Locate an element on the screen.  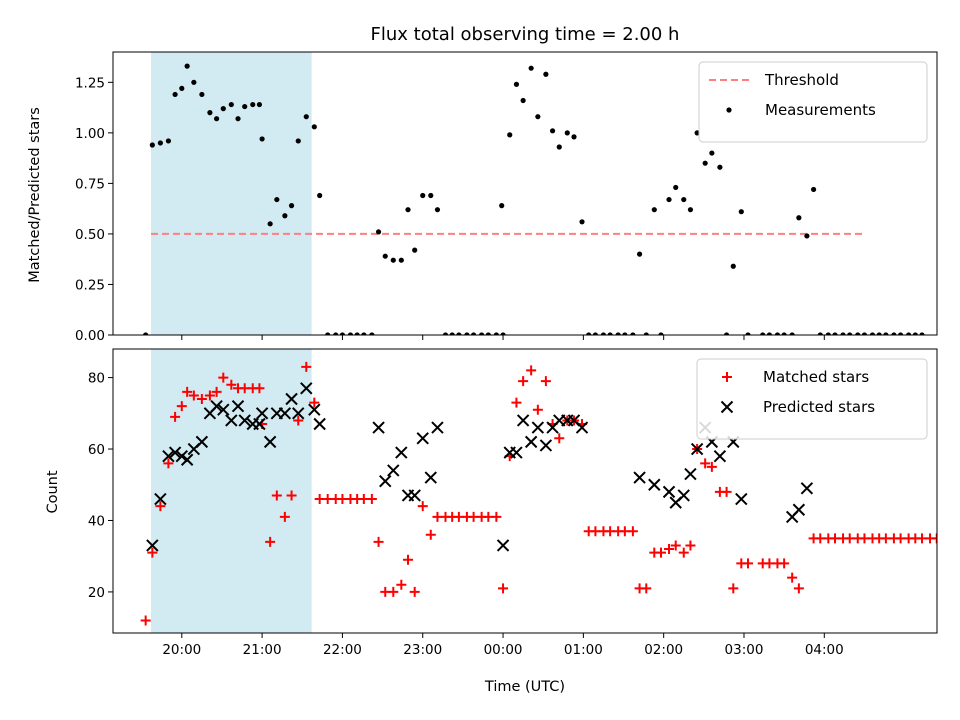
x-tick-label: 02:00 is located at coordinates (663, 650).